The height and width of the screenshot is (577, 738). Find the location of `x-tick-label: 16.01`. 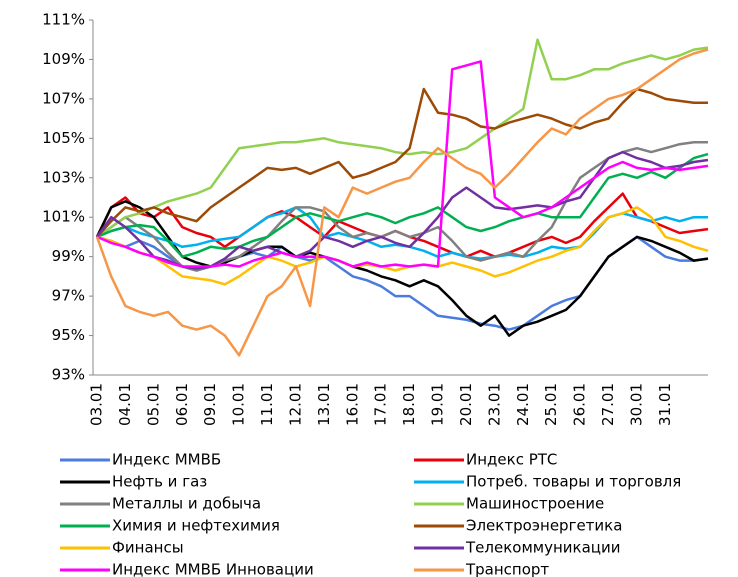

x-tick-label: 16.01 is located at coordinates (352, 404).